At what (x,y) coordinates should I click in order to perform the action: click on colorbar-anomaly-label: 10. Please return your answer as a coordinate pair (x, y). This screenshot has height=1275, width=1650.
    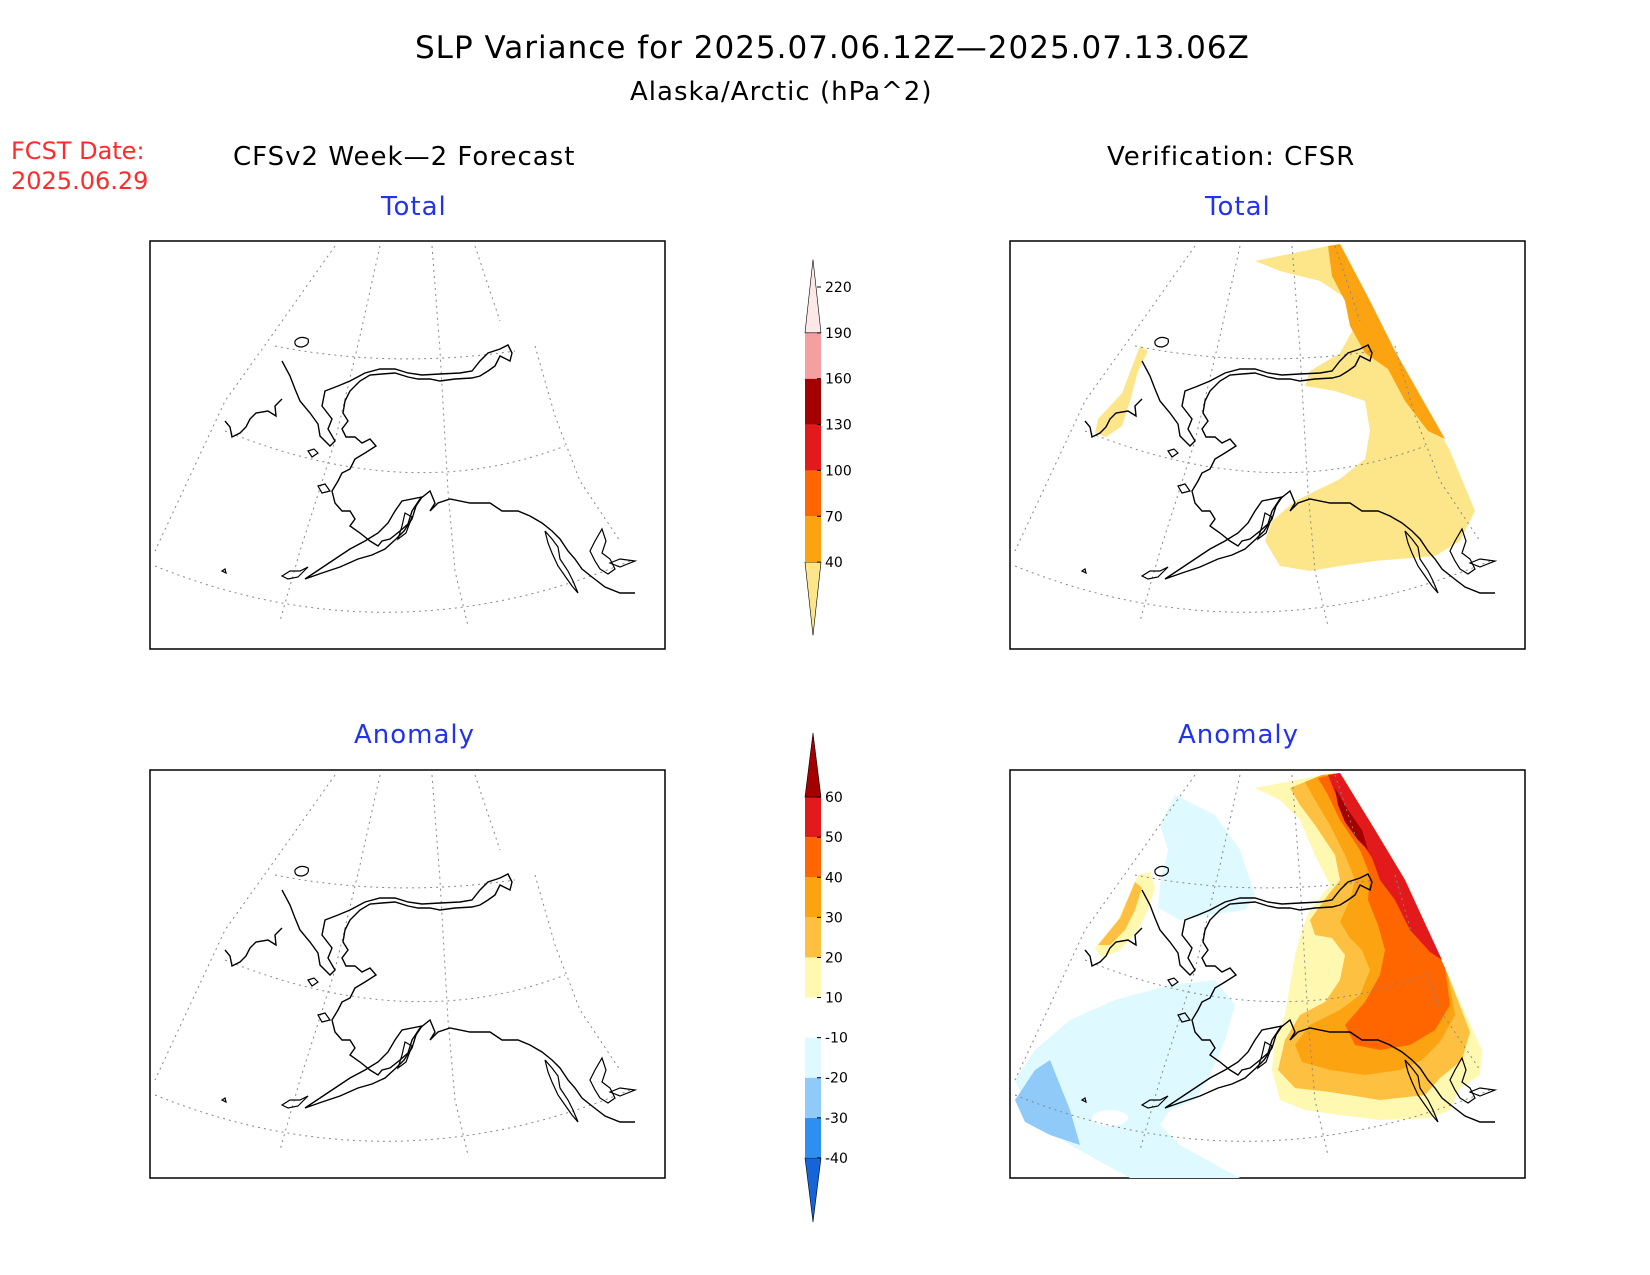
    Looking at the image, I should click on (834, 999).